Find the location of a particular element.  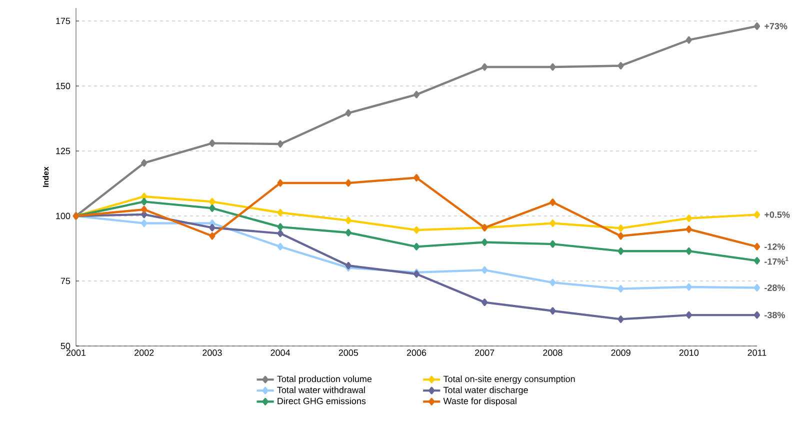

x-tick-label: 2004 is located at coordinates (280, 353).